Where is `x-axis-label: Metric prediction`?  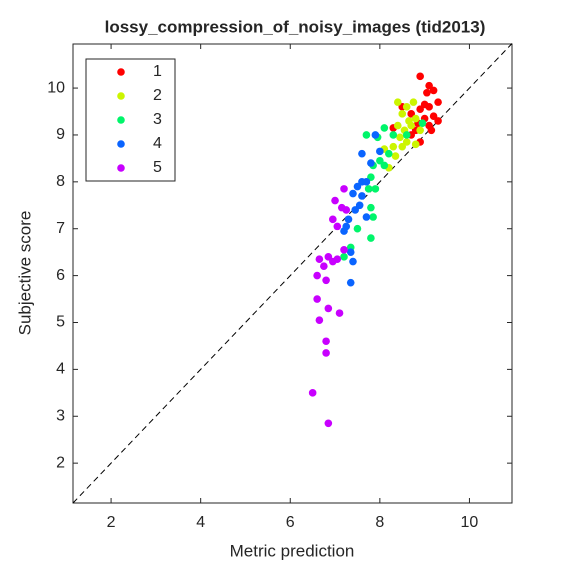 x-axis-label: Metric prediction is located at coordinates (292, 550).